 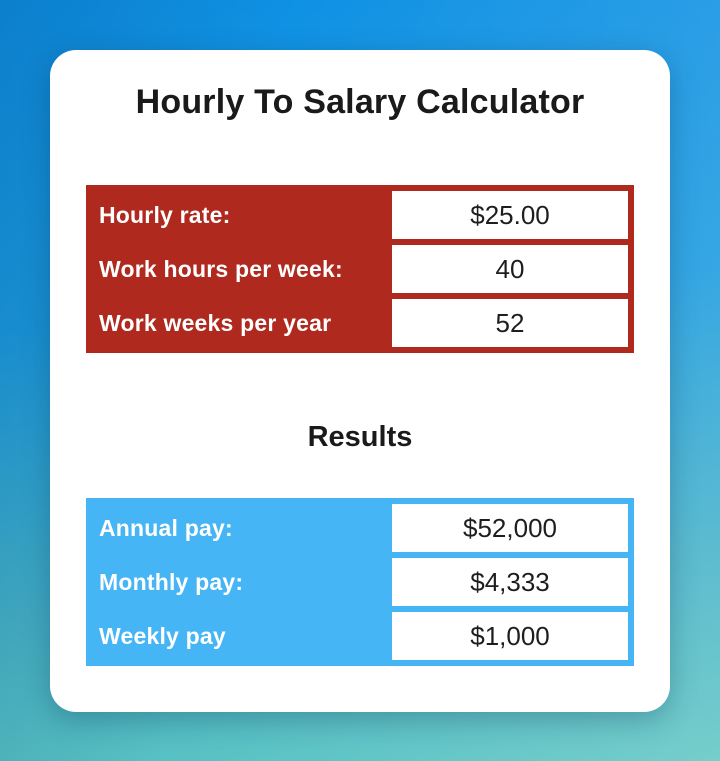 I want to click on monthly-pay-value: $4,333, so click(x=510, y=582).